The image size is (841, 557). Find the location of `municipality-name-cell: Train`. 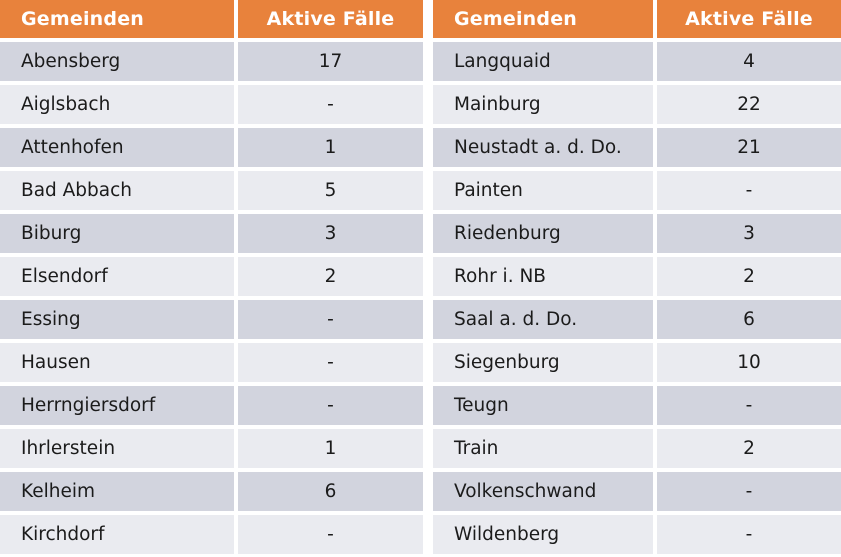

municipality-name-cell: Train is located at coordinates (545, 450).